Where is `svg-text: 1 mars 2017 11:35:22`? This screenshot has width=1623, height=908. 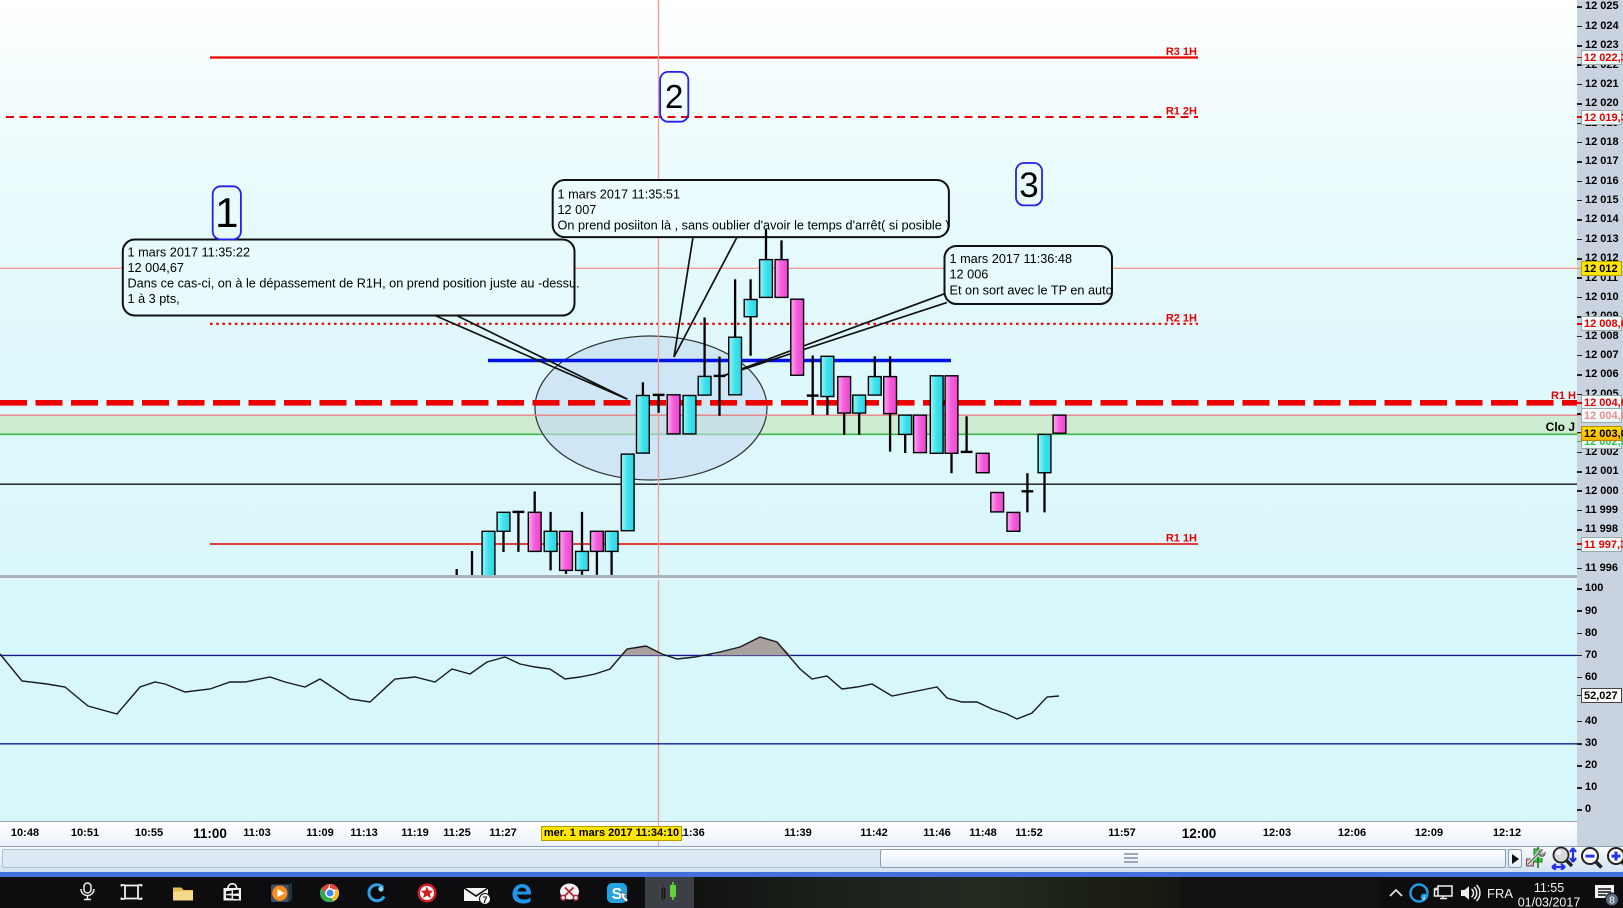 svg-text: 1 mars 2017 11:35:22 is located at coordinates (189, 253).